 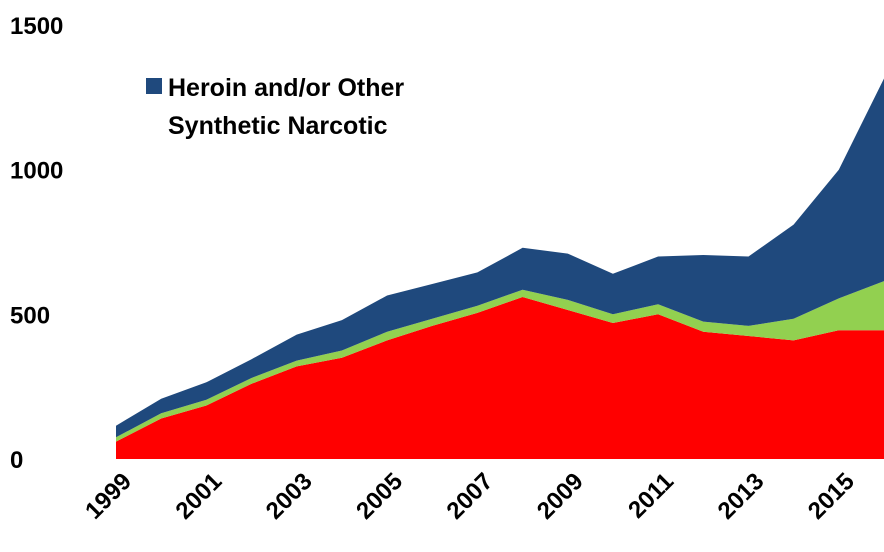 I want to click on y-tick-label: 1500, so click(x=36, y=26).